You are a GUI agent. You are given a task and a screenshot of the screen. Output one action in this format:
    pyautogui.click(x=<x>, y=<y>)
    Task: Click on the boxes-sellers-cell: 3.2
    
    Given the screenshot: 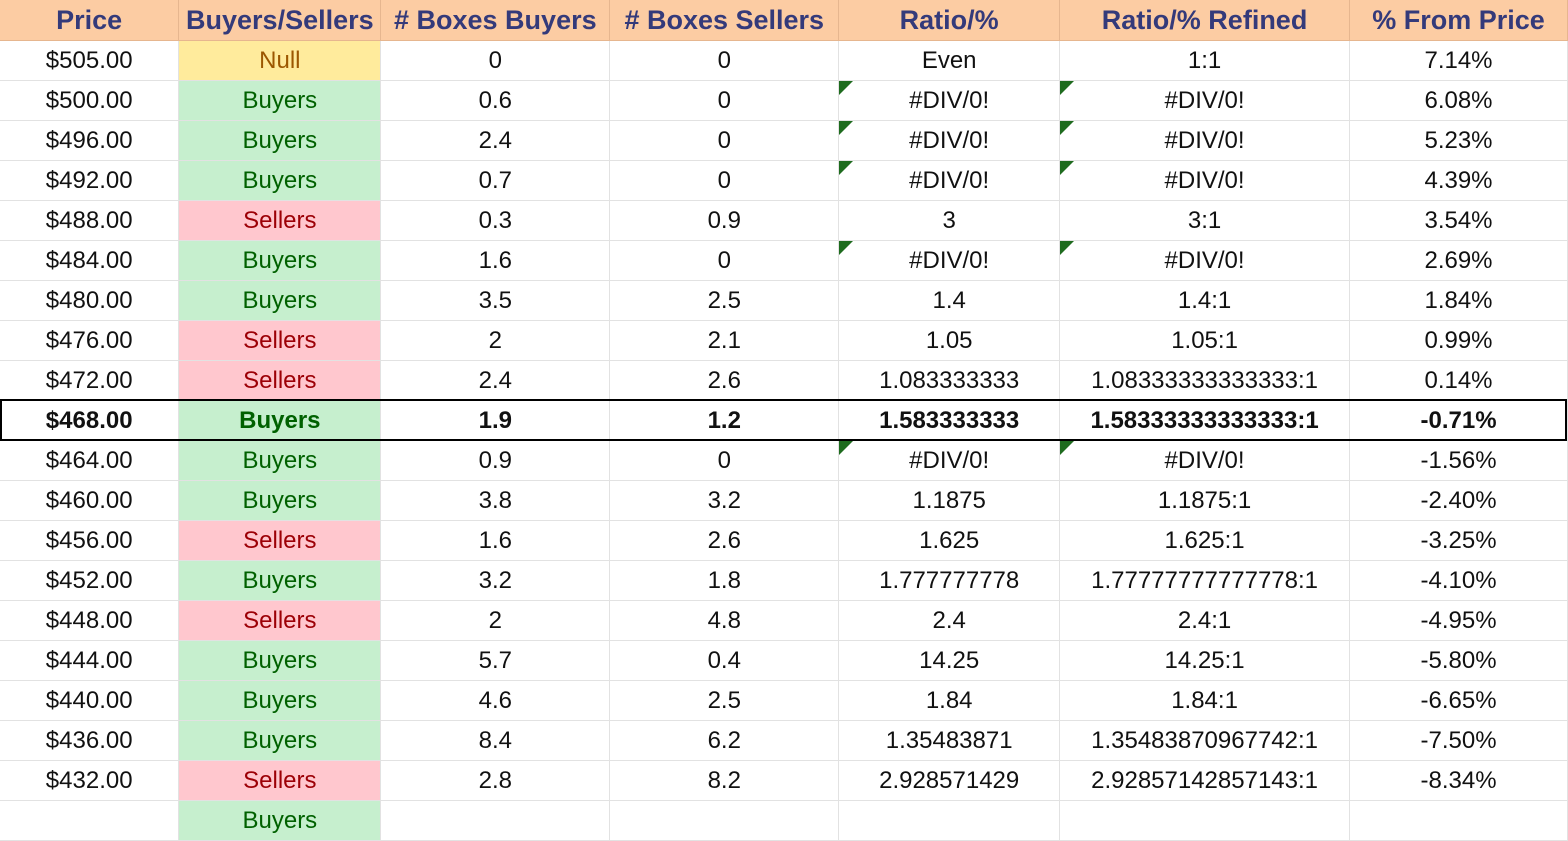 What is the action you would take?
    pyautogui.click(x=724, y=500)
    